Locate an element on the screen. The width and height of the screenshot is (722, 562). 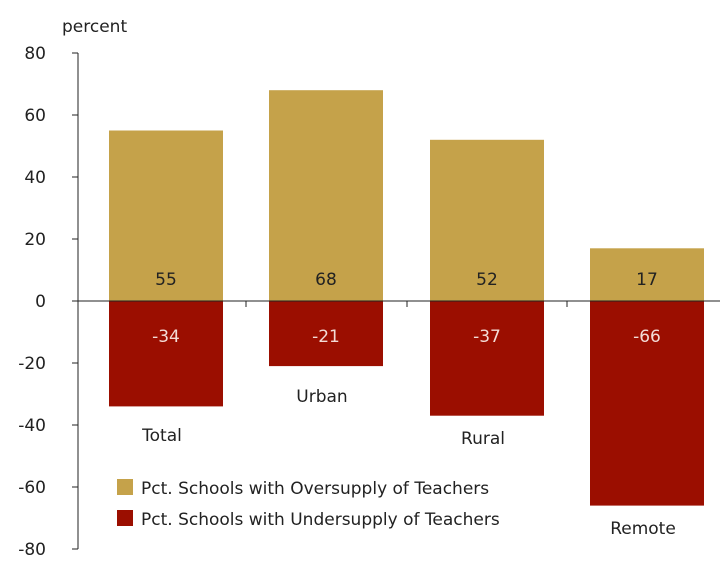
legend-label: Pct. Schools with Oversupply of Teachers is located at coordinates (315, 489).